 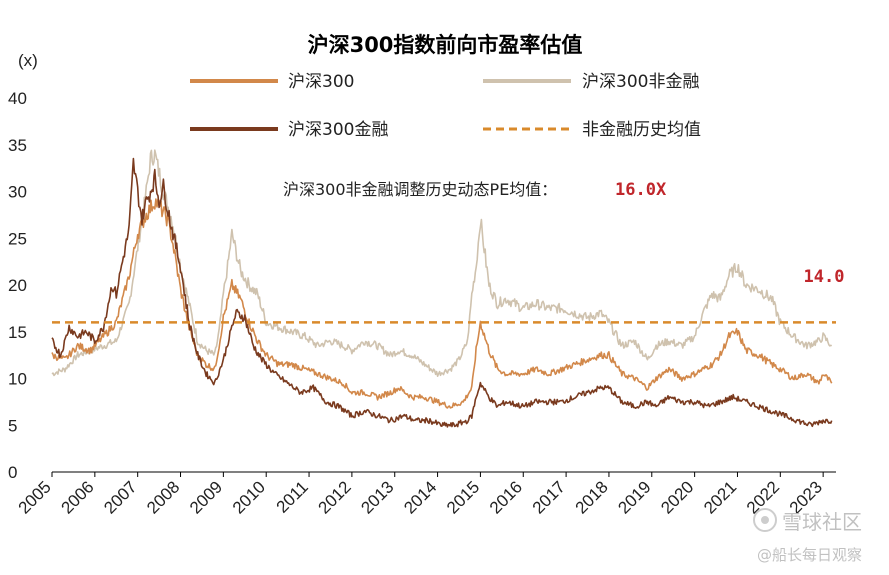 I want to click on y-tick-label: 30, so click(x=17, y=192).